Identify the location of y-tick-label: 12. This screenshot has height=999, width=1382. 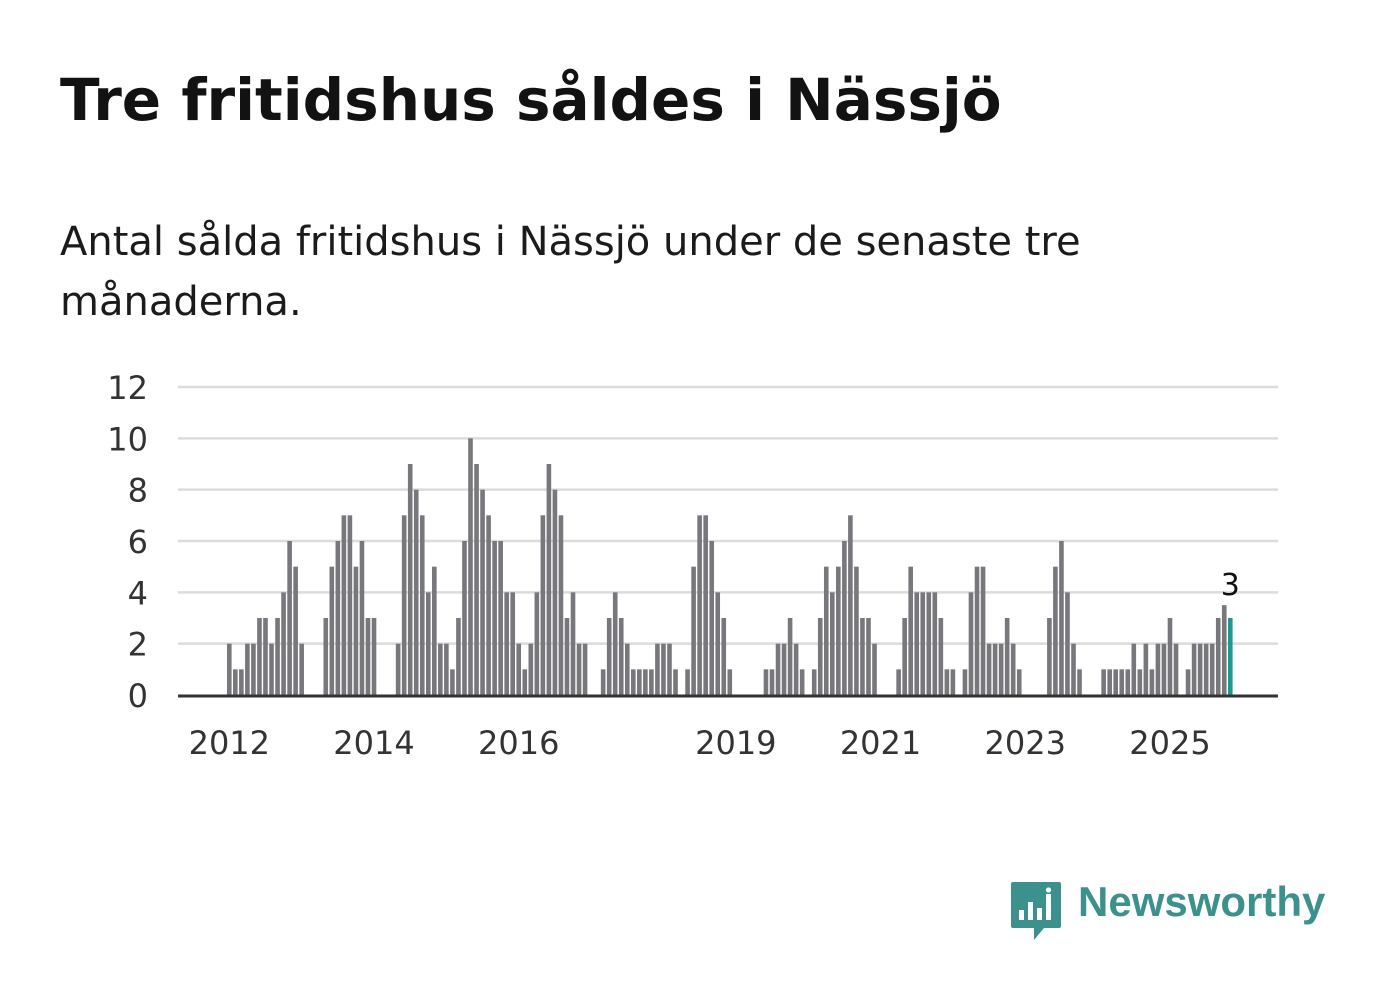
(127, 388).